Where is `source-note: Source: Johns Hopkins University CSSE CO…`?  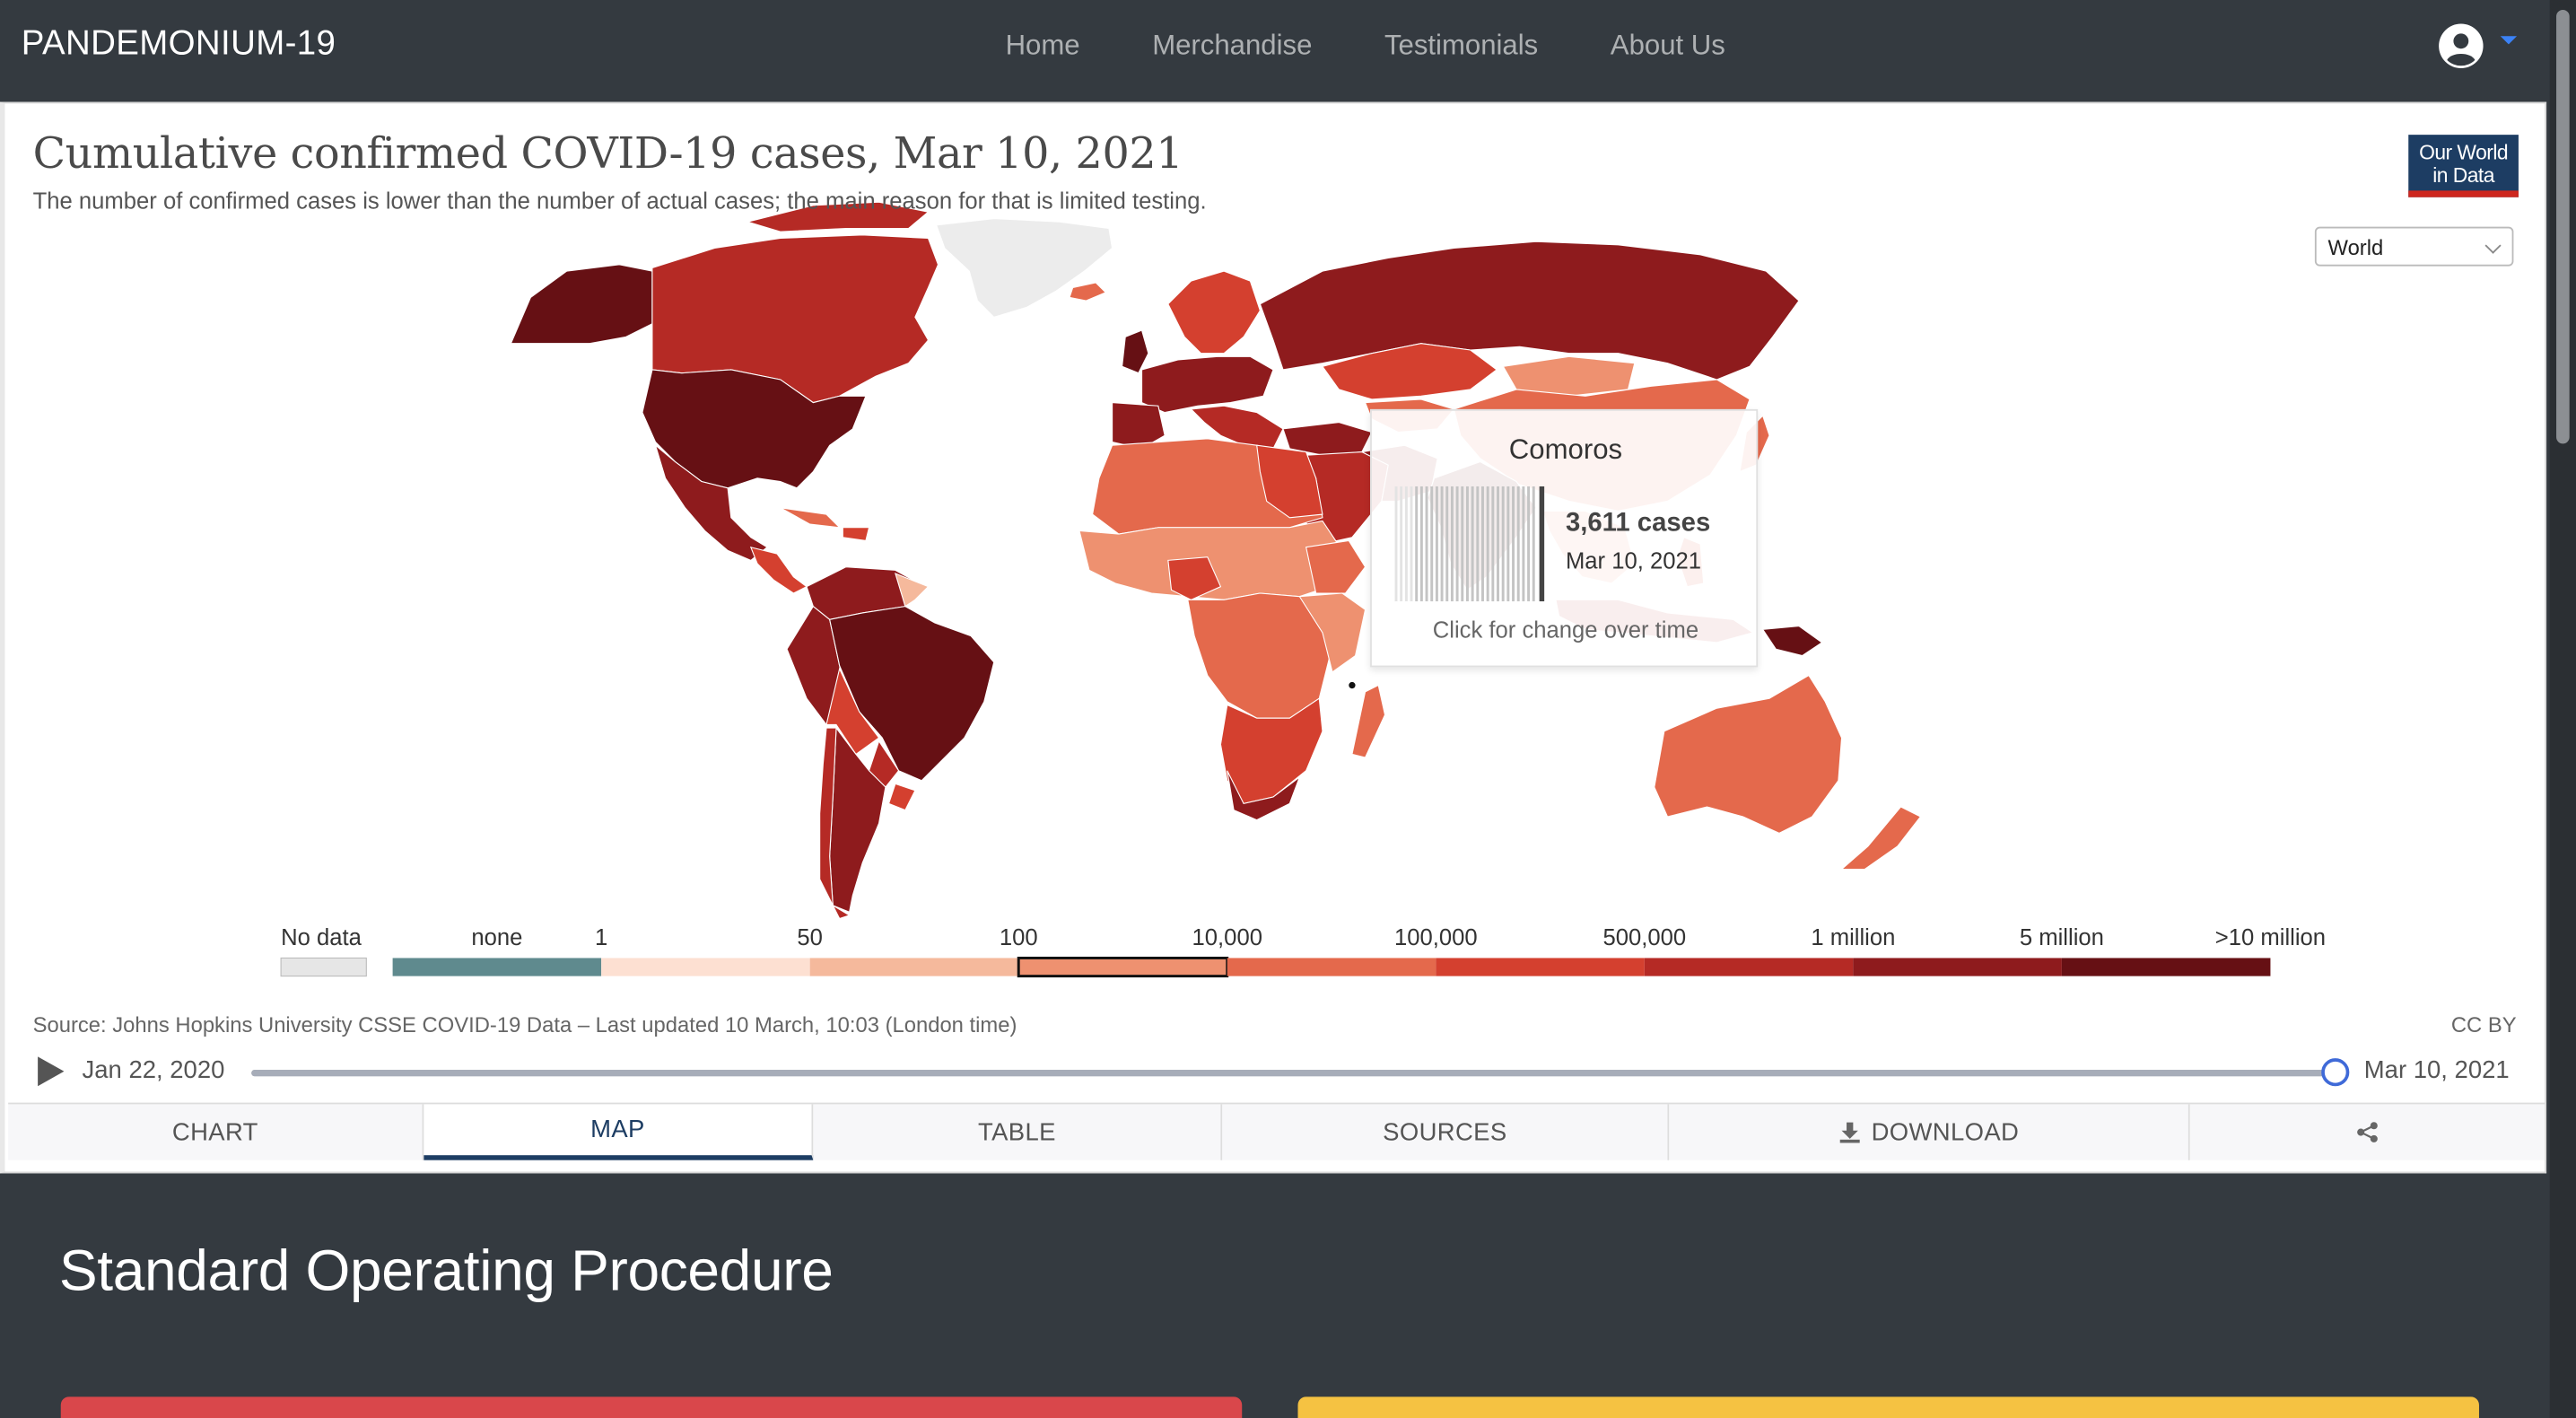
source-note: Source: Johns Hopkins University CSSE CO… is located at coordinates (525, 1024).